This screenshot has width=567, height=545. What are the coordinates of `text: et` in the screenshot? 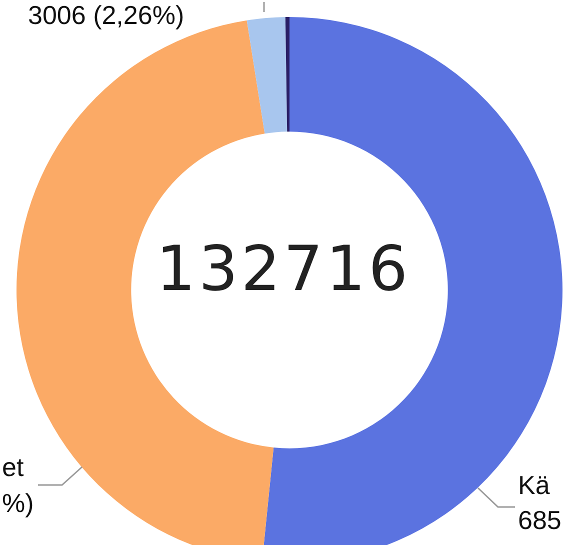 It's located at (13, 467).